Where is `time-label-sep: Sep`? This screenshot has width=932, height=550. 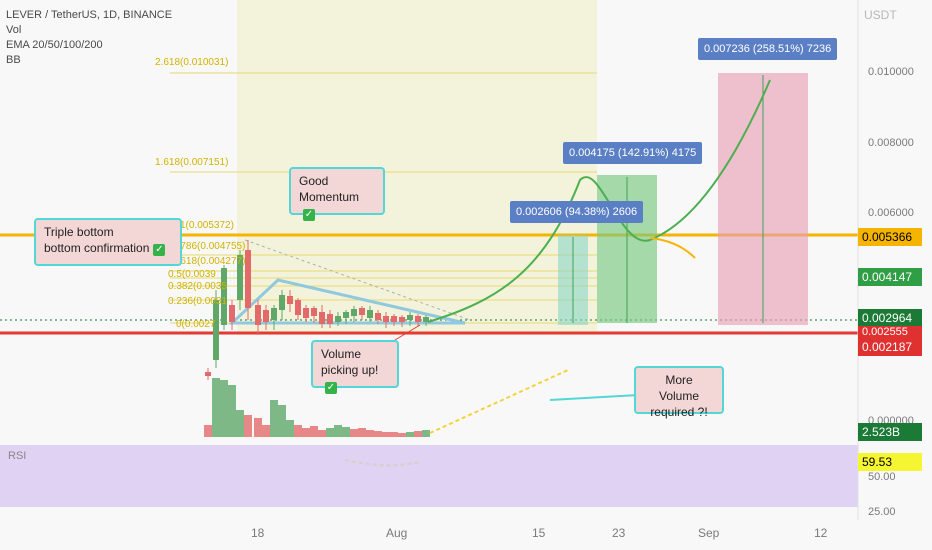
time-label-sep: Sep is located at coordinates (709, 533).